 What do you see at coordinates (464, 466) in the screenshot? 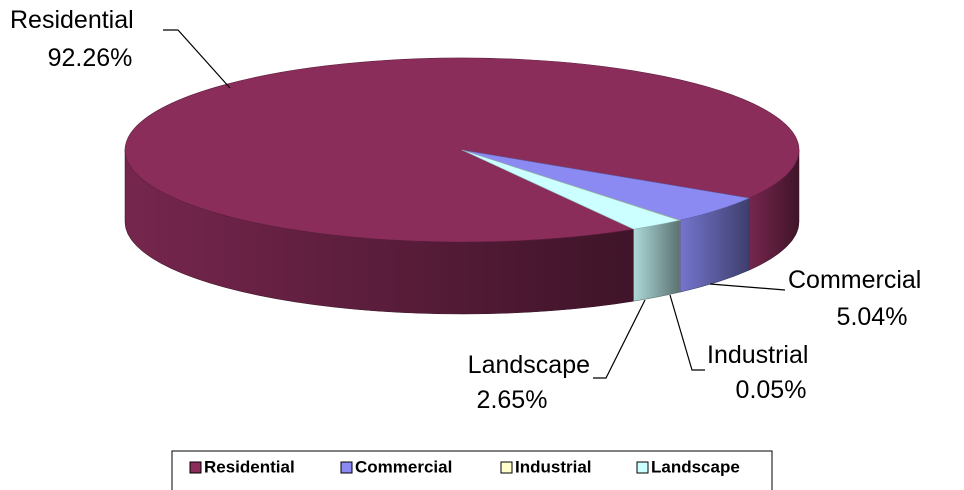
I see `legend: Residential Commercial Industrial Landscape` at bounding box center [464, 466].